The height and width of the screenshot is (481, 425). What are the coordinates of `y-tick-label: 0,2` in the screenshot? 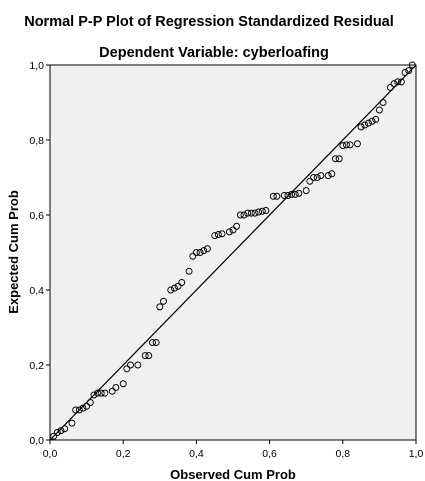 It's located at (36, 366).